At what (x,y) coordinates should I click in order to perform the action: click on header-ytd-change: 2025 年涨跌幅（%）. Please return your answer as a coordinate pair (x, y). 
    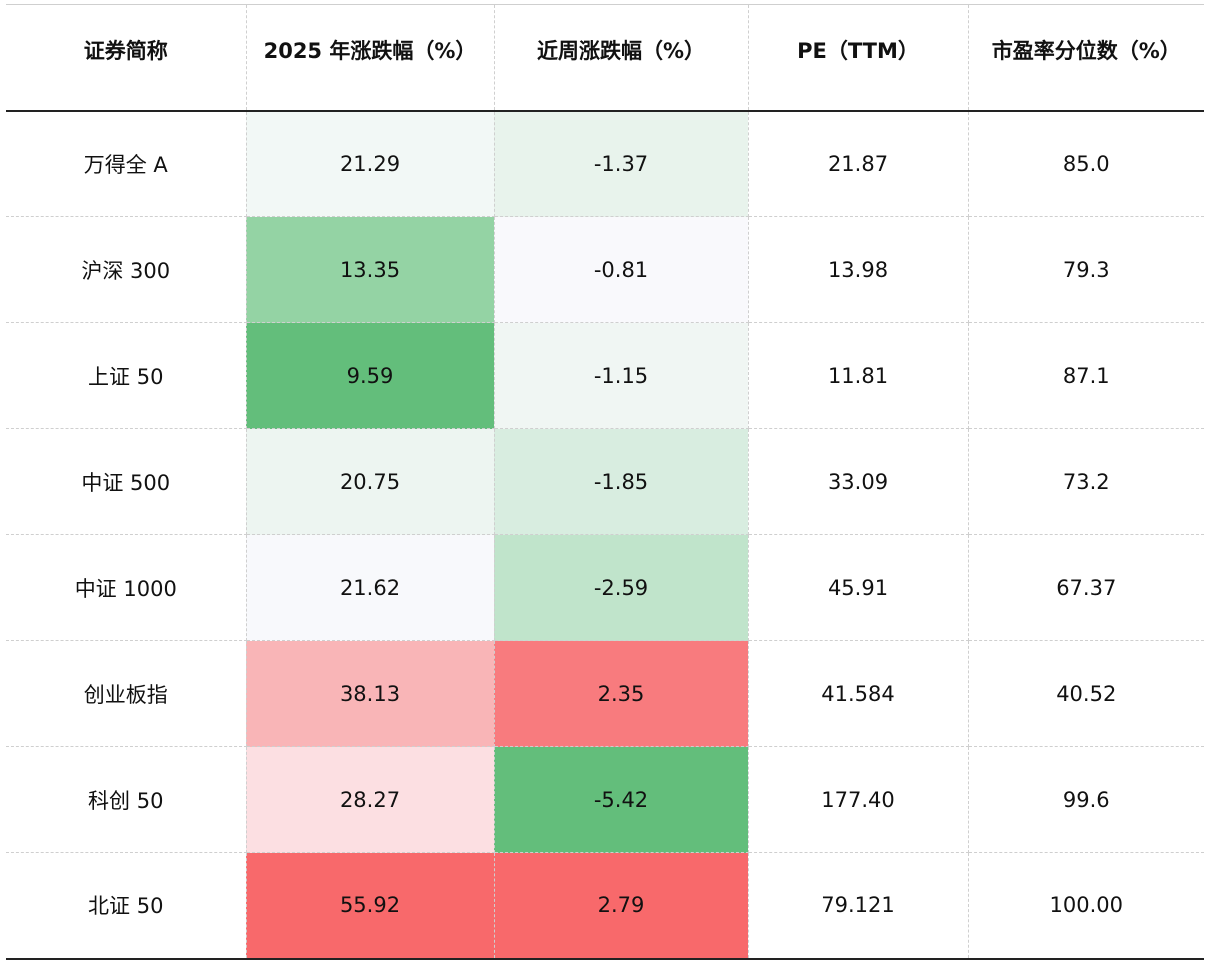
    Looking at the image, I should click on (370, 58).